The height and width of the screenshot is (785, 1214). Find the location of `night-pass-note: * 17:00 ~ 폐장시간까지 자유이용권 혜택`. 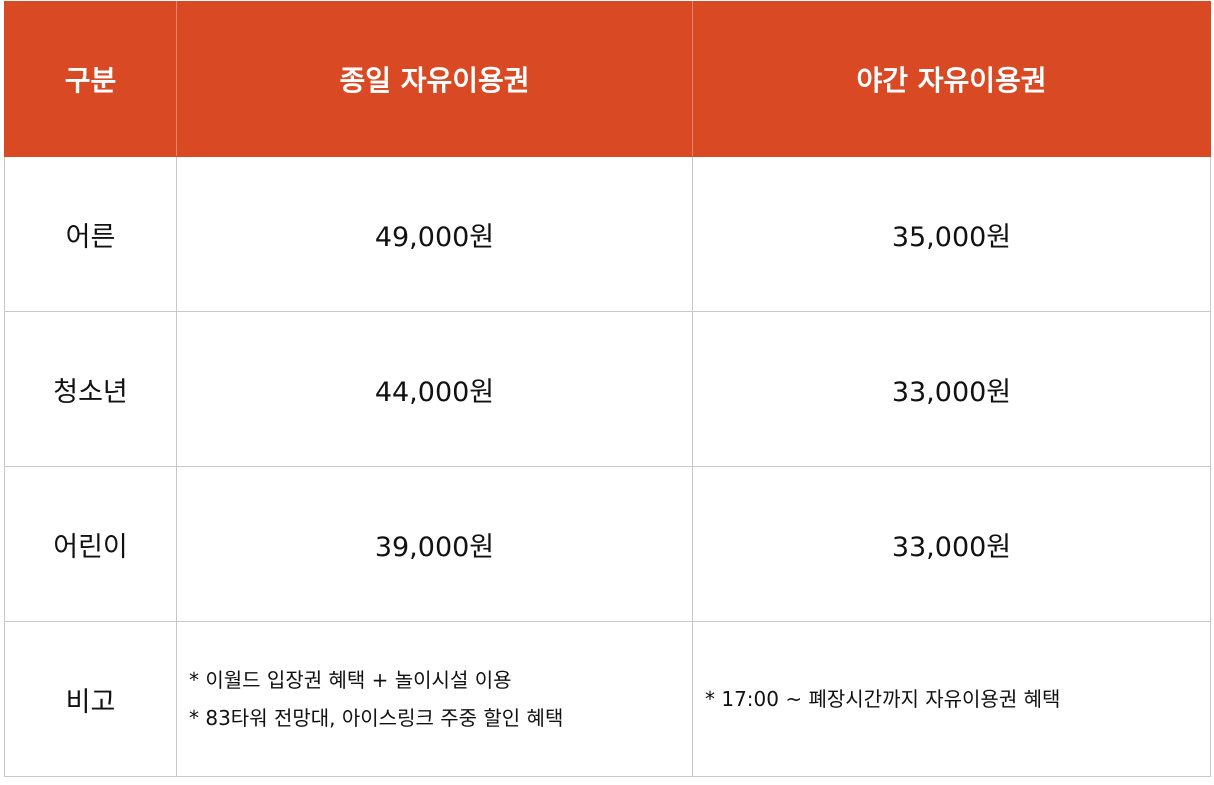

night-pass-note: * 17:00 ~ 폐장시간까지 자유이용권 혜택 is located at coordinates (883, 699).